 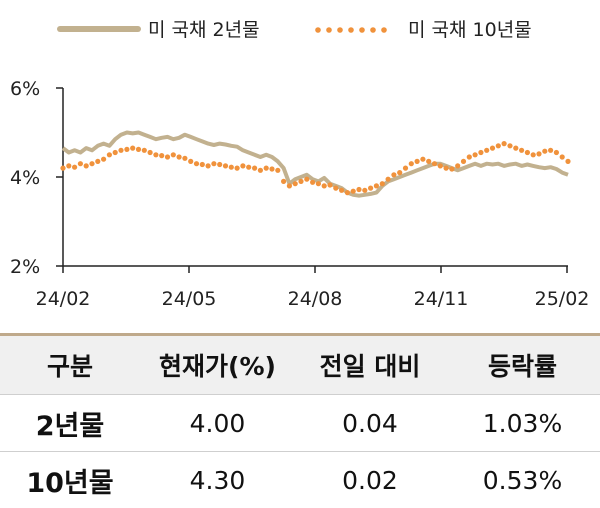 I want to click on price-cell: 4.30, so click(x=217, y=480).